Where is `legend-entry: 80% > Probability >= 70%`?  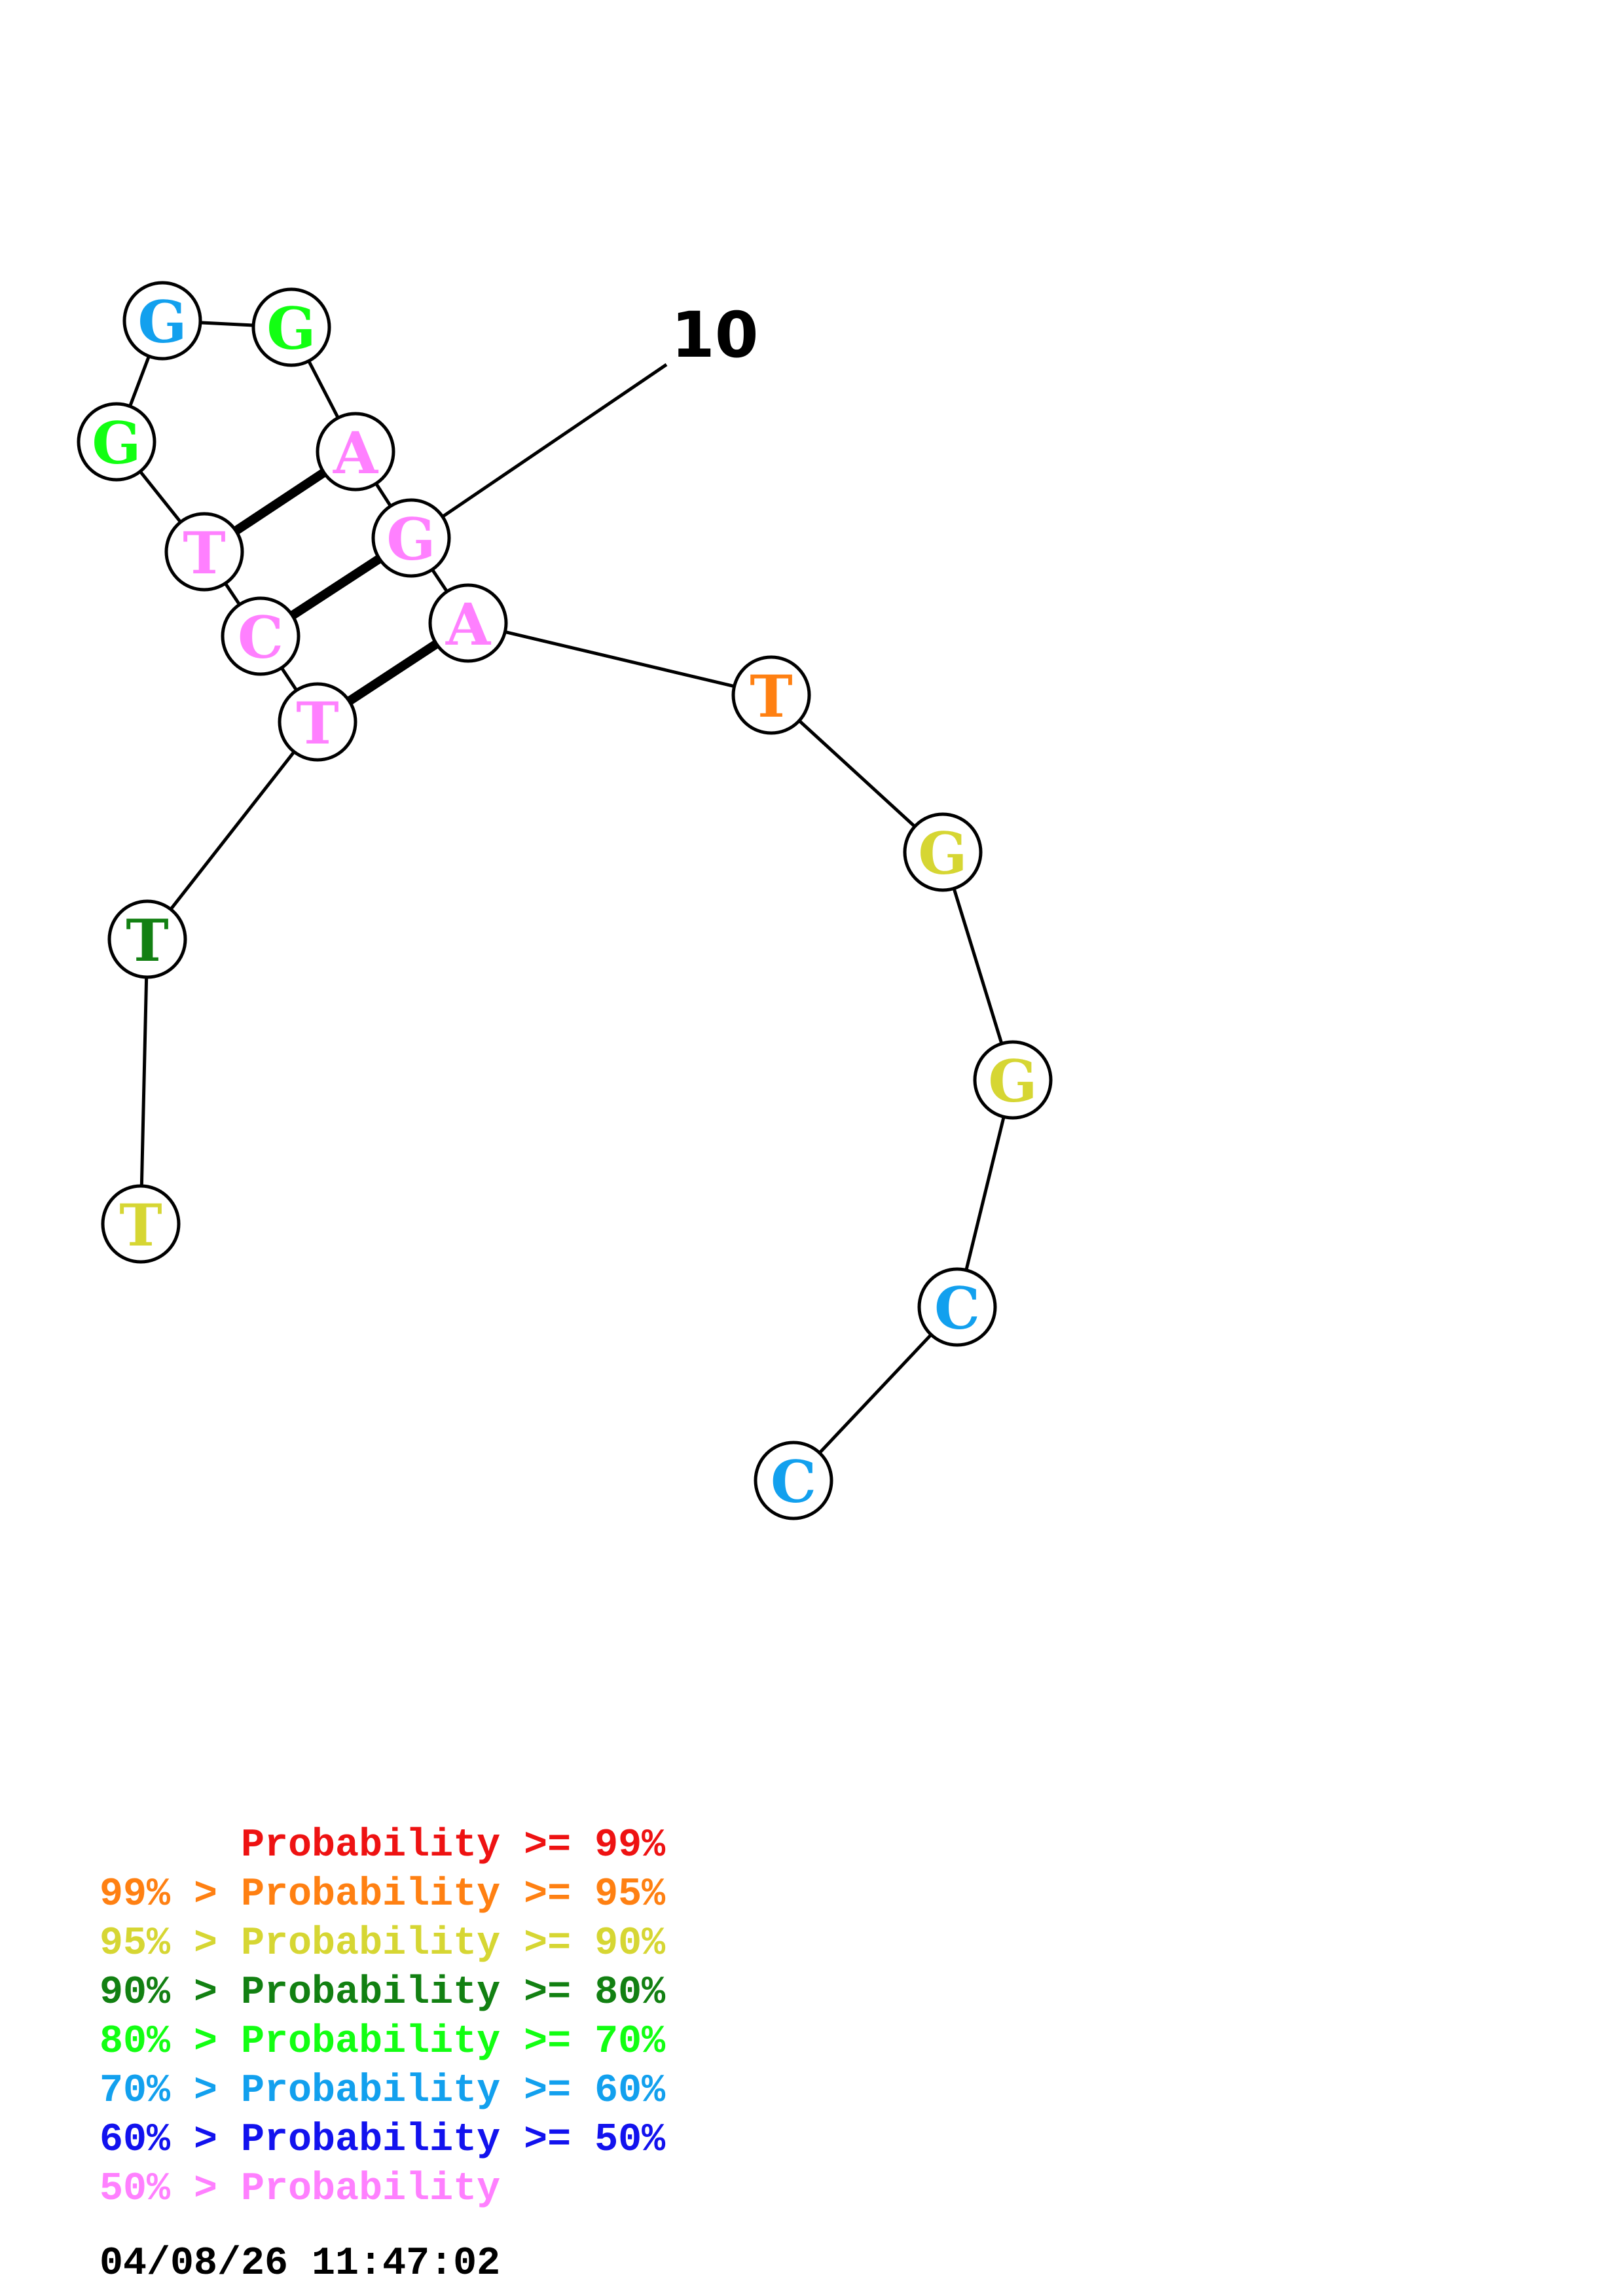 legend-entry: 80% > Probability >= 70% is located at coordinates (383, 2042).